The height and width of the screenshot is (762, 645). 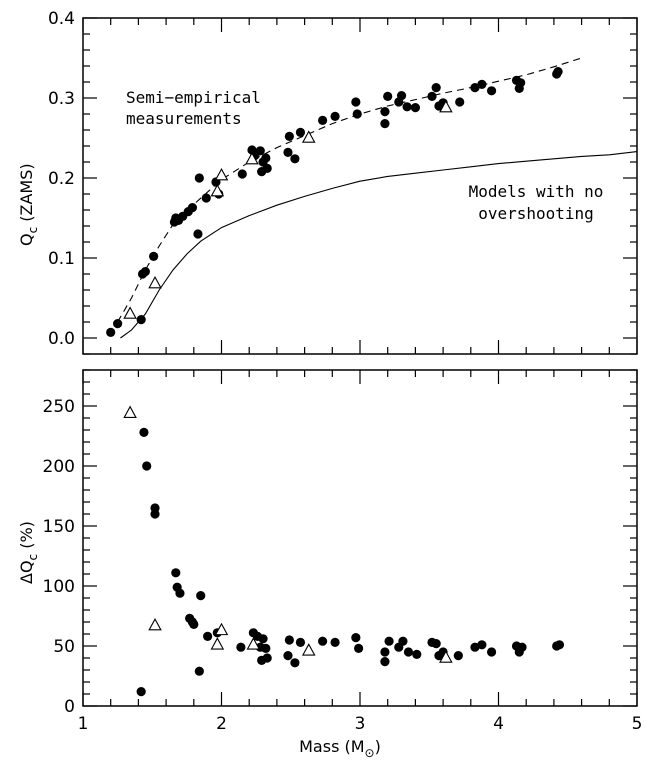 What do you see at coordinates (28, 204) in the screenshot?
I see `top-y-axis-title: Qc (ZAMS)` at bounding box center [28, 204].